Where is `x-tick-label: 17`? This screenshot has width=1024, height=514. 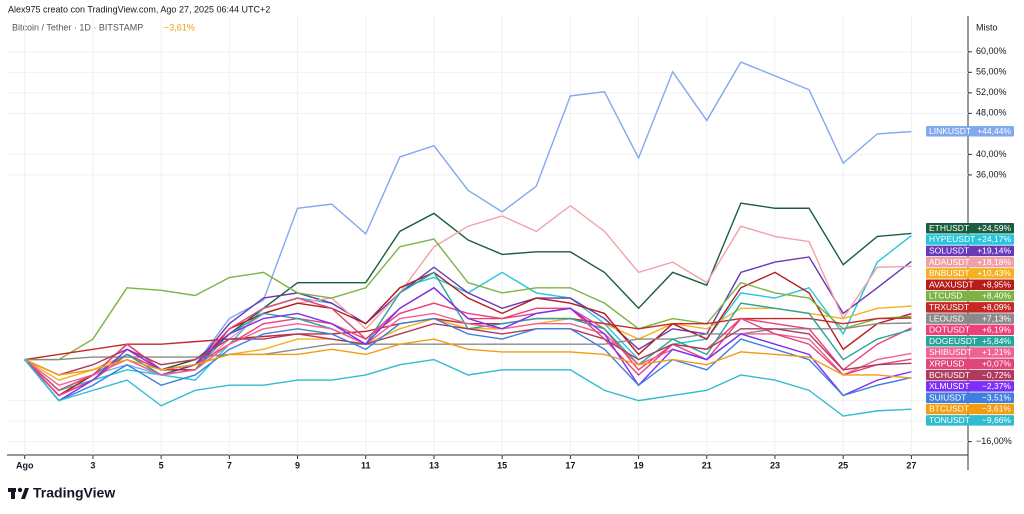 x-tick-label: 17 is located at coordinates (570, 465).